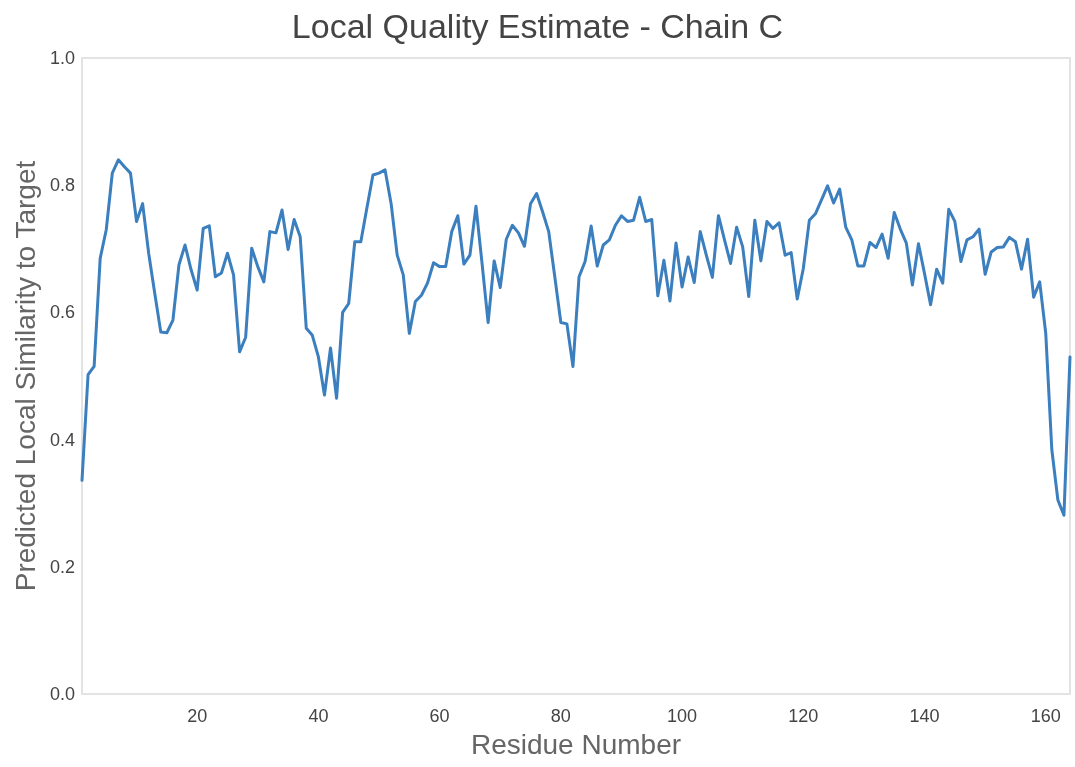  I want to click on x-tick-label: 160, so click(1045, 716).